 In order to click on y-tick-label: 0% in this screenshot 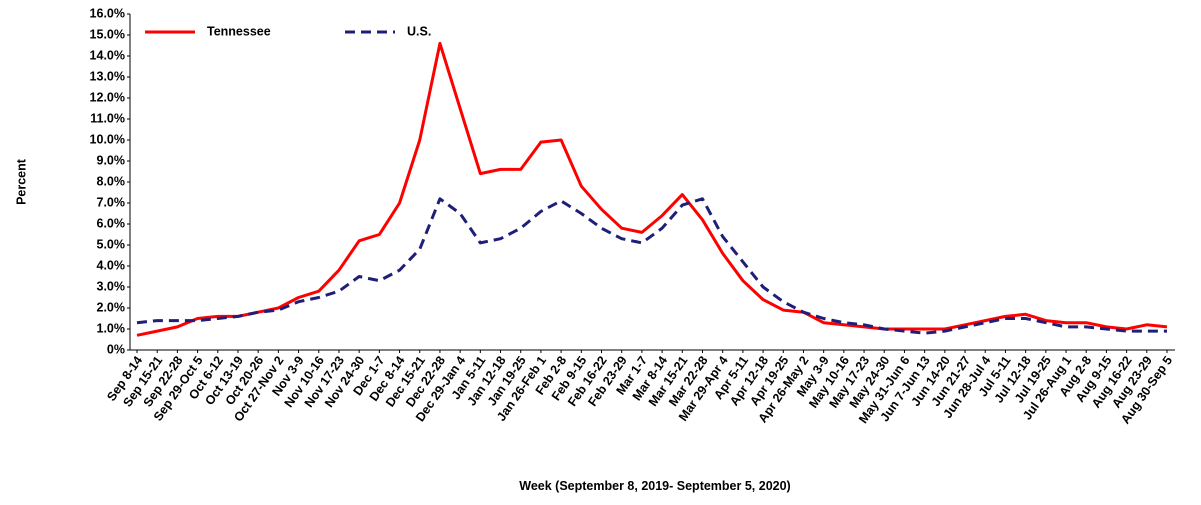, I will do `click(116, 349)`.